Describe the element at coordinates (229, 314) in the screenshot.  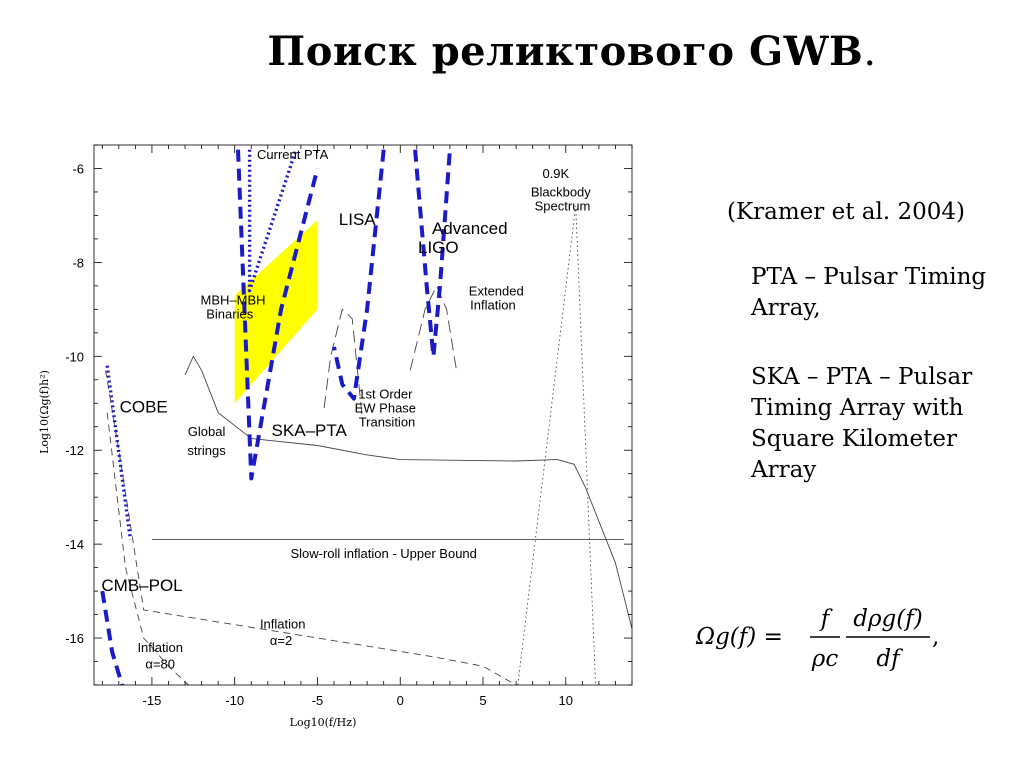
I see `chart-annotation: Binaries` at that location.